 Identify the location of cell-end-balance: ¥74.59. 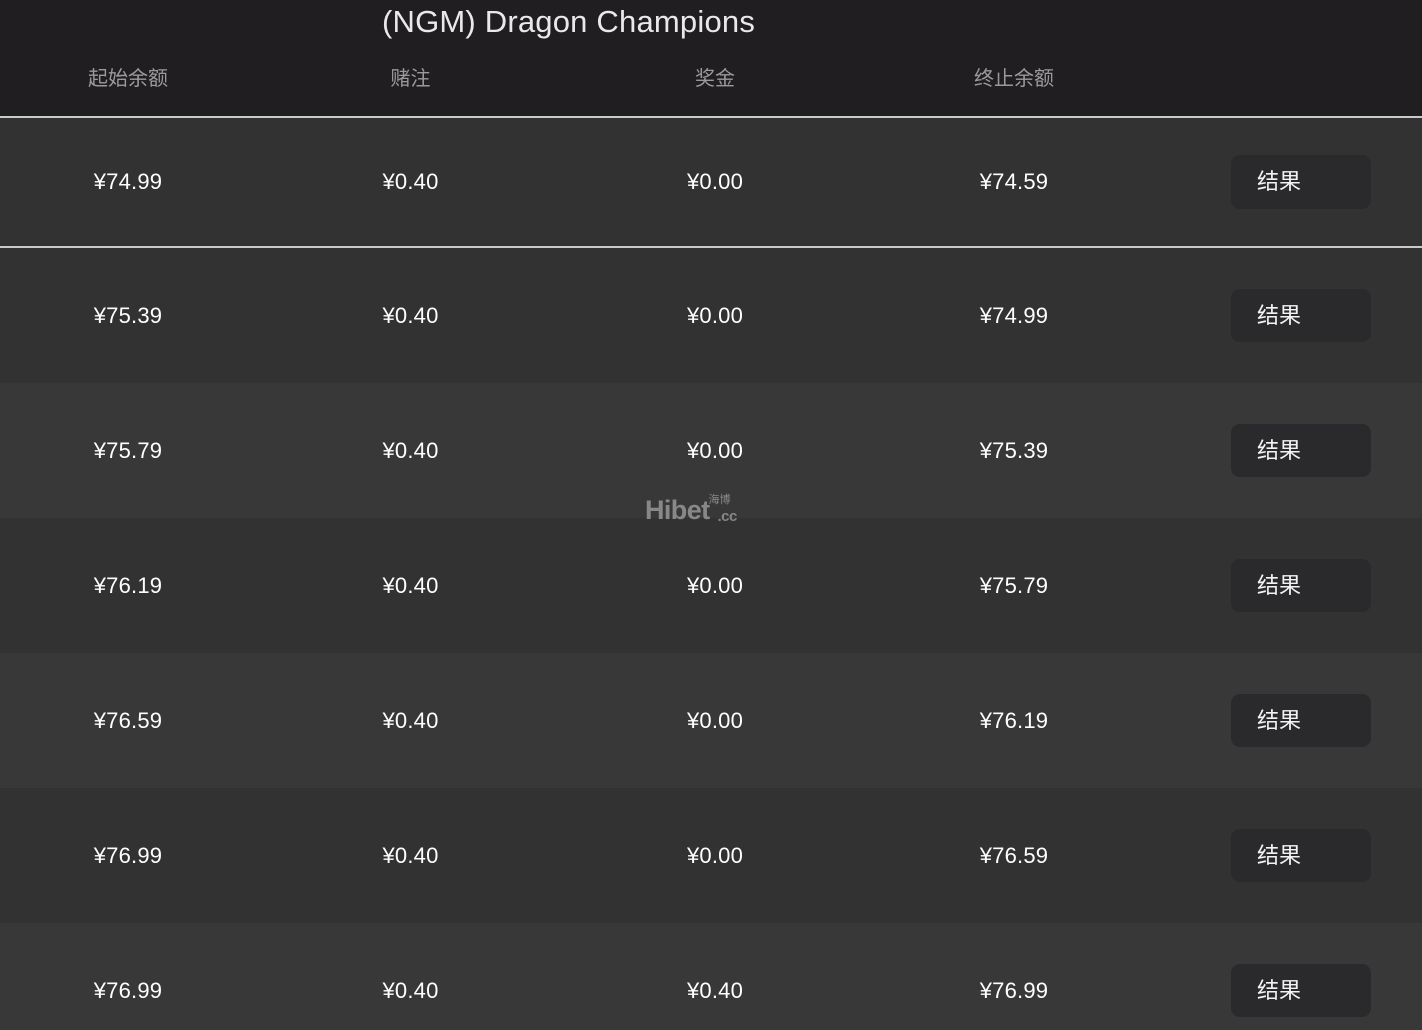
(1014, 181).